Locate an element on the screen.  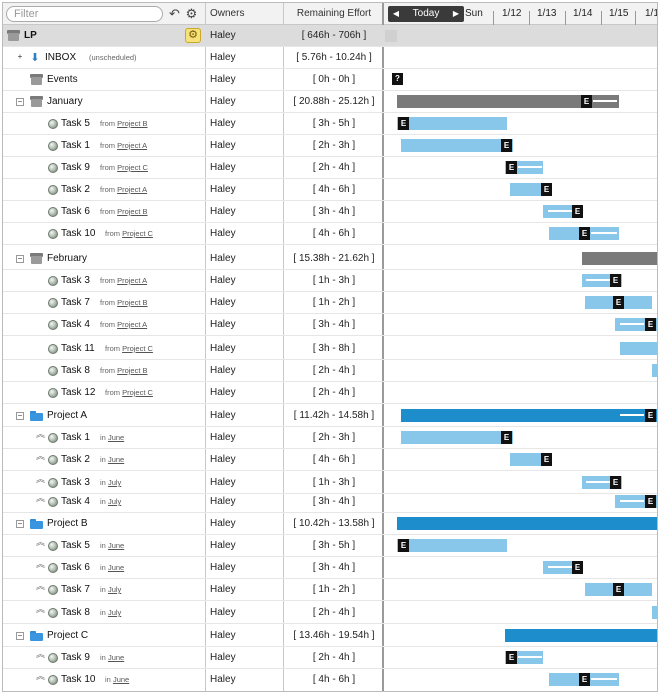
table-row: ︽ Task 7 in July Haley [ 1h - 2h ] E is located at coordinates (330, 590).